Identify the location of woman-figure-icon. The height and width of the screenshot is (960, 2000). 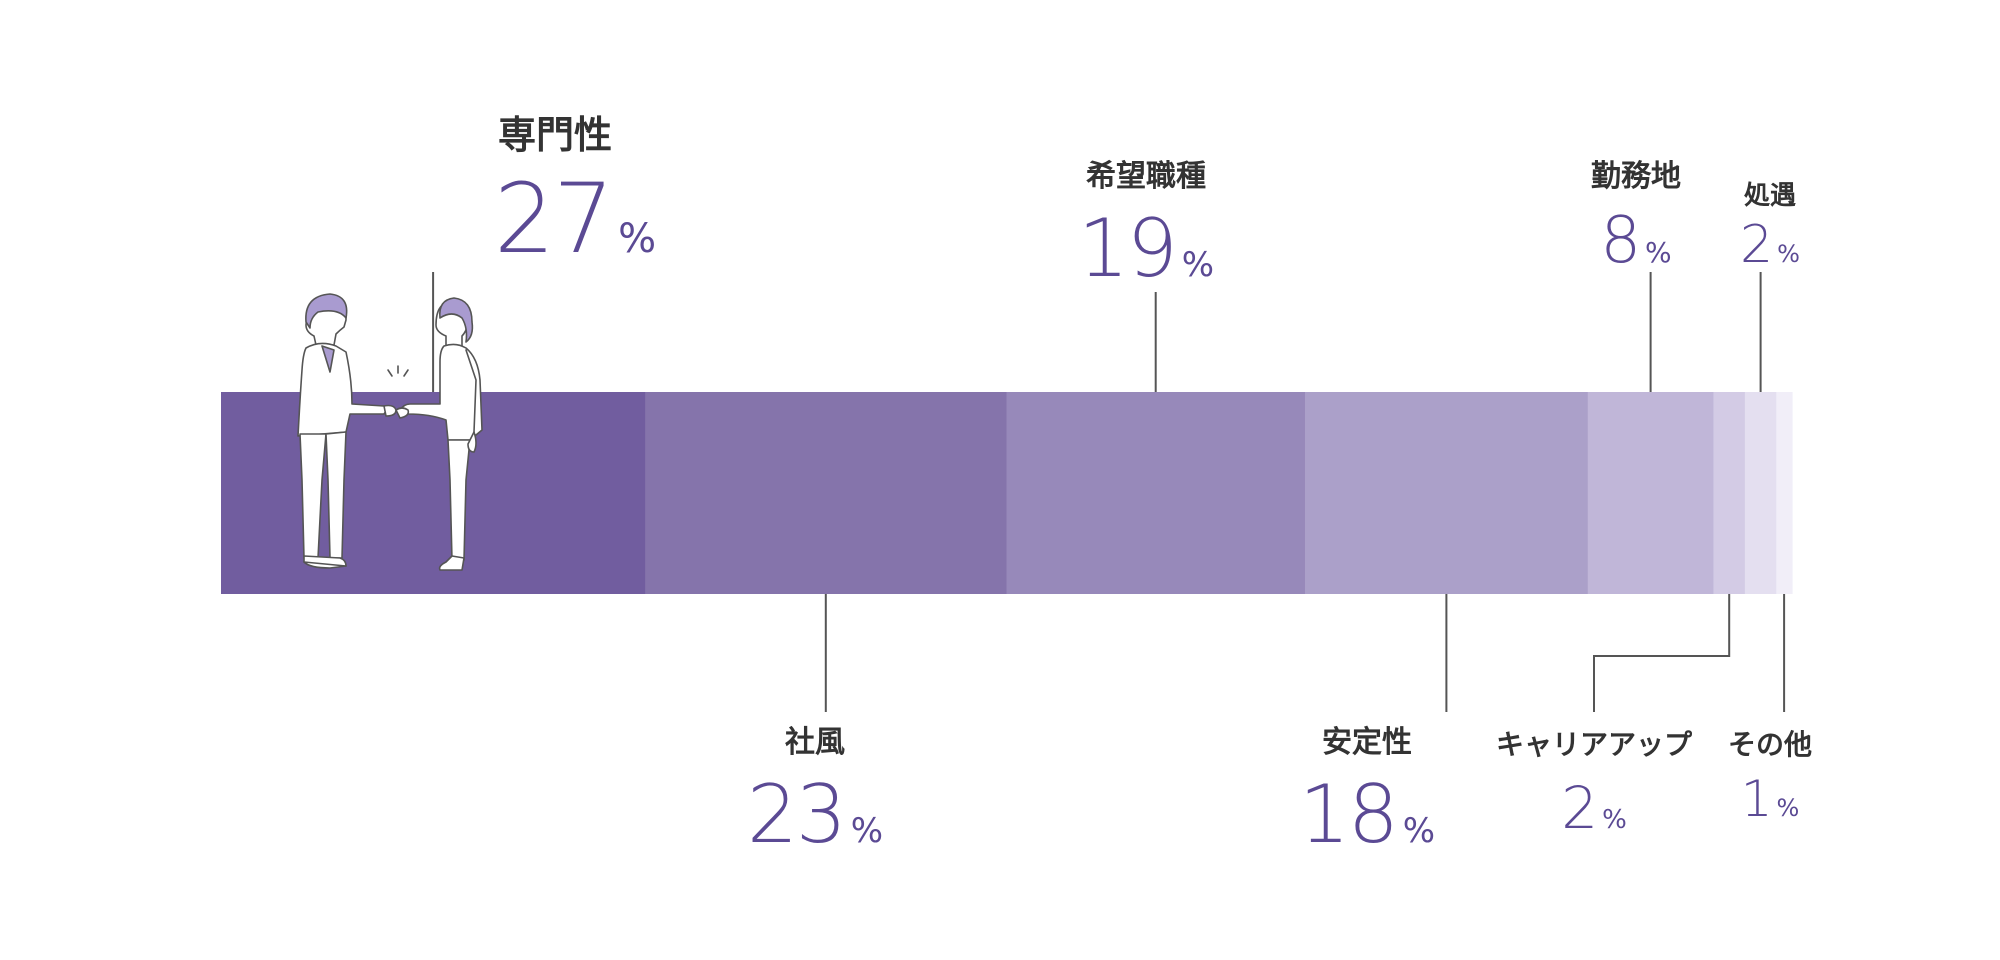
(439, 434).